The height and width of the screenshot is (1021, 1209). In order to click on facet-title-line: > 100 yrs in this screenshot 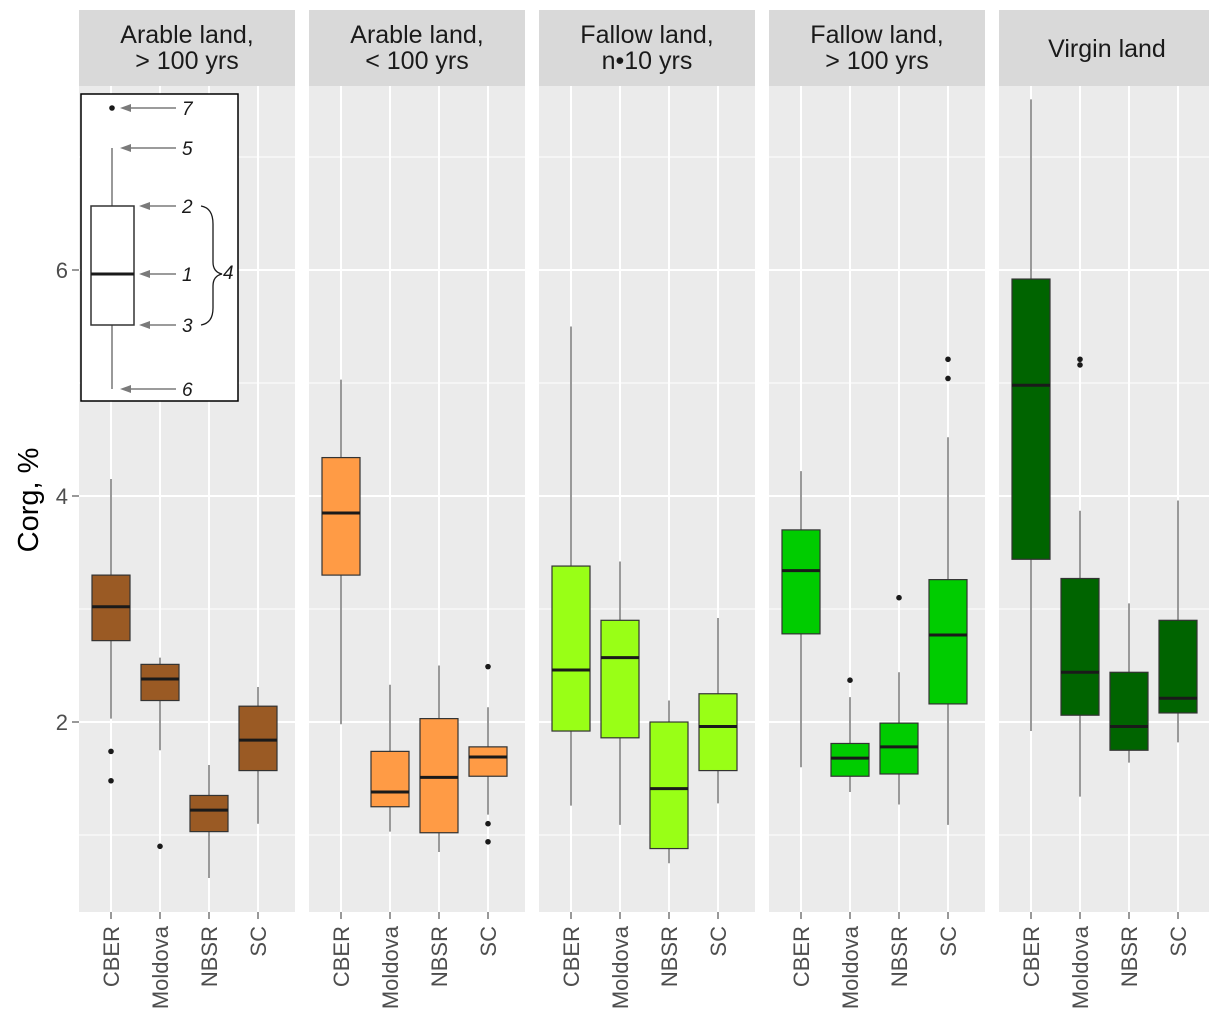, I will do `click(877, 61)`.